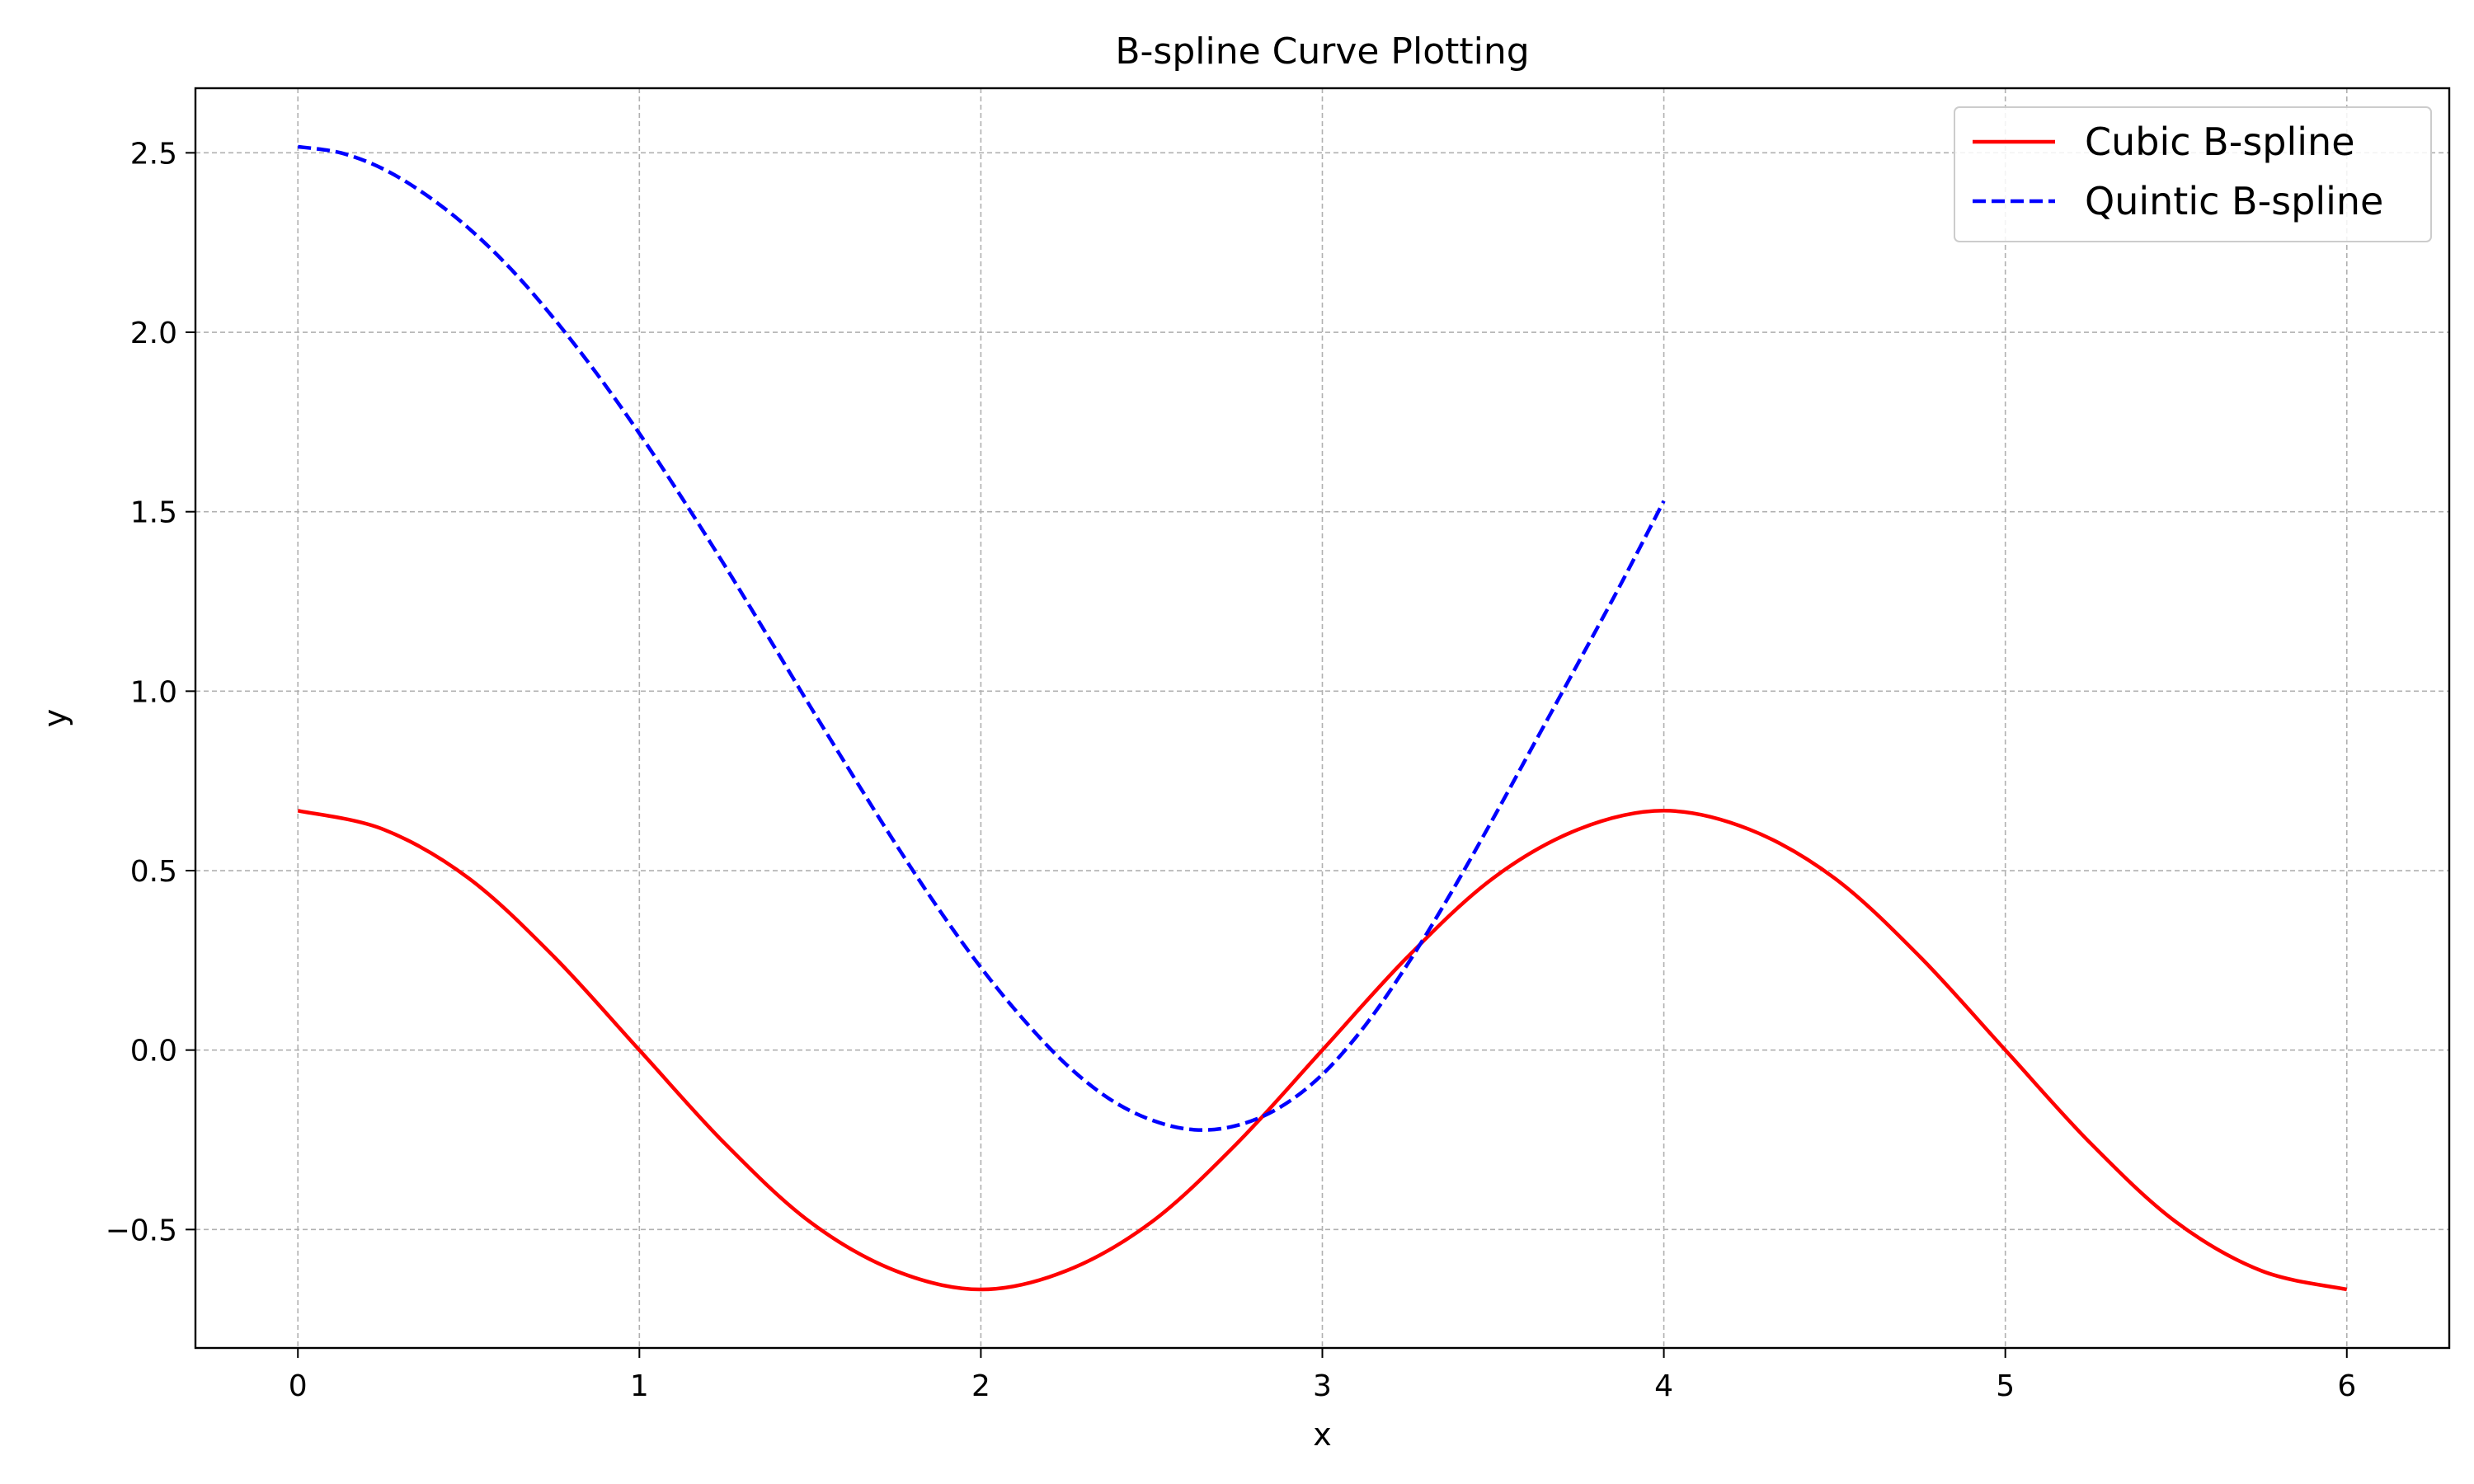 The height and width of the screenshot is (1484, 2474). I want to click on x-tick-label: 3, so click(1322, 1386).